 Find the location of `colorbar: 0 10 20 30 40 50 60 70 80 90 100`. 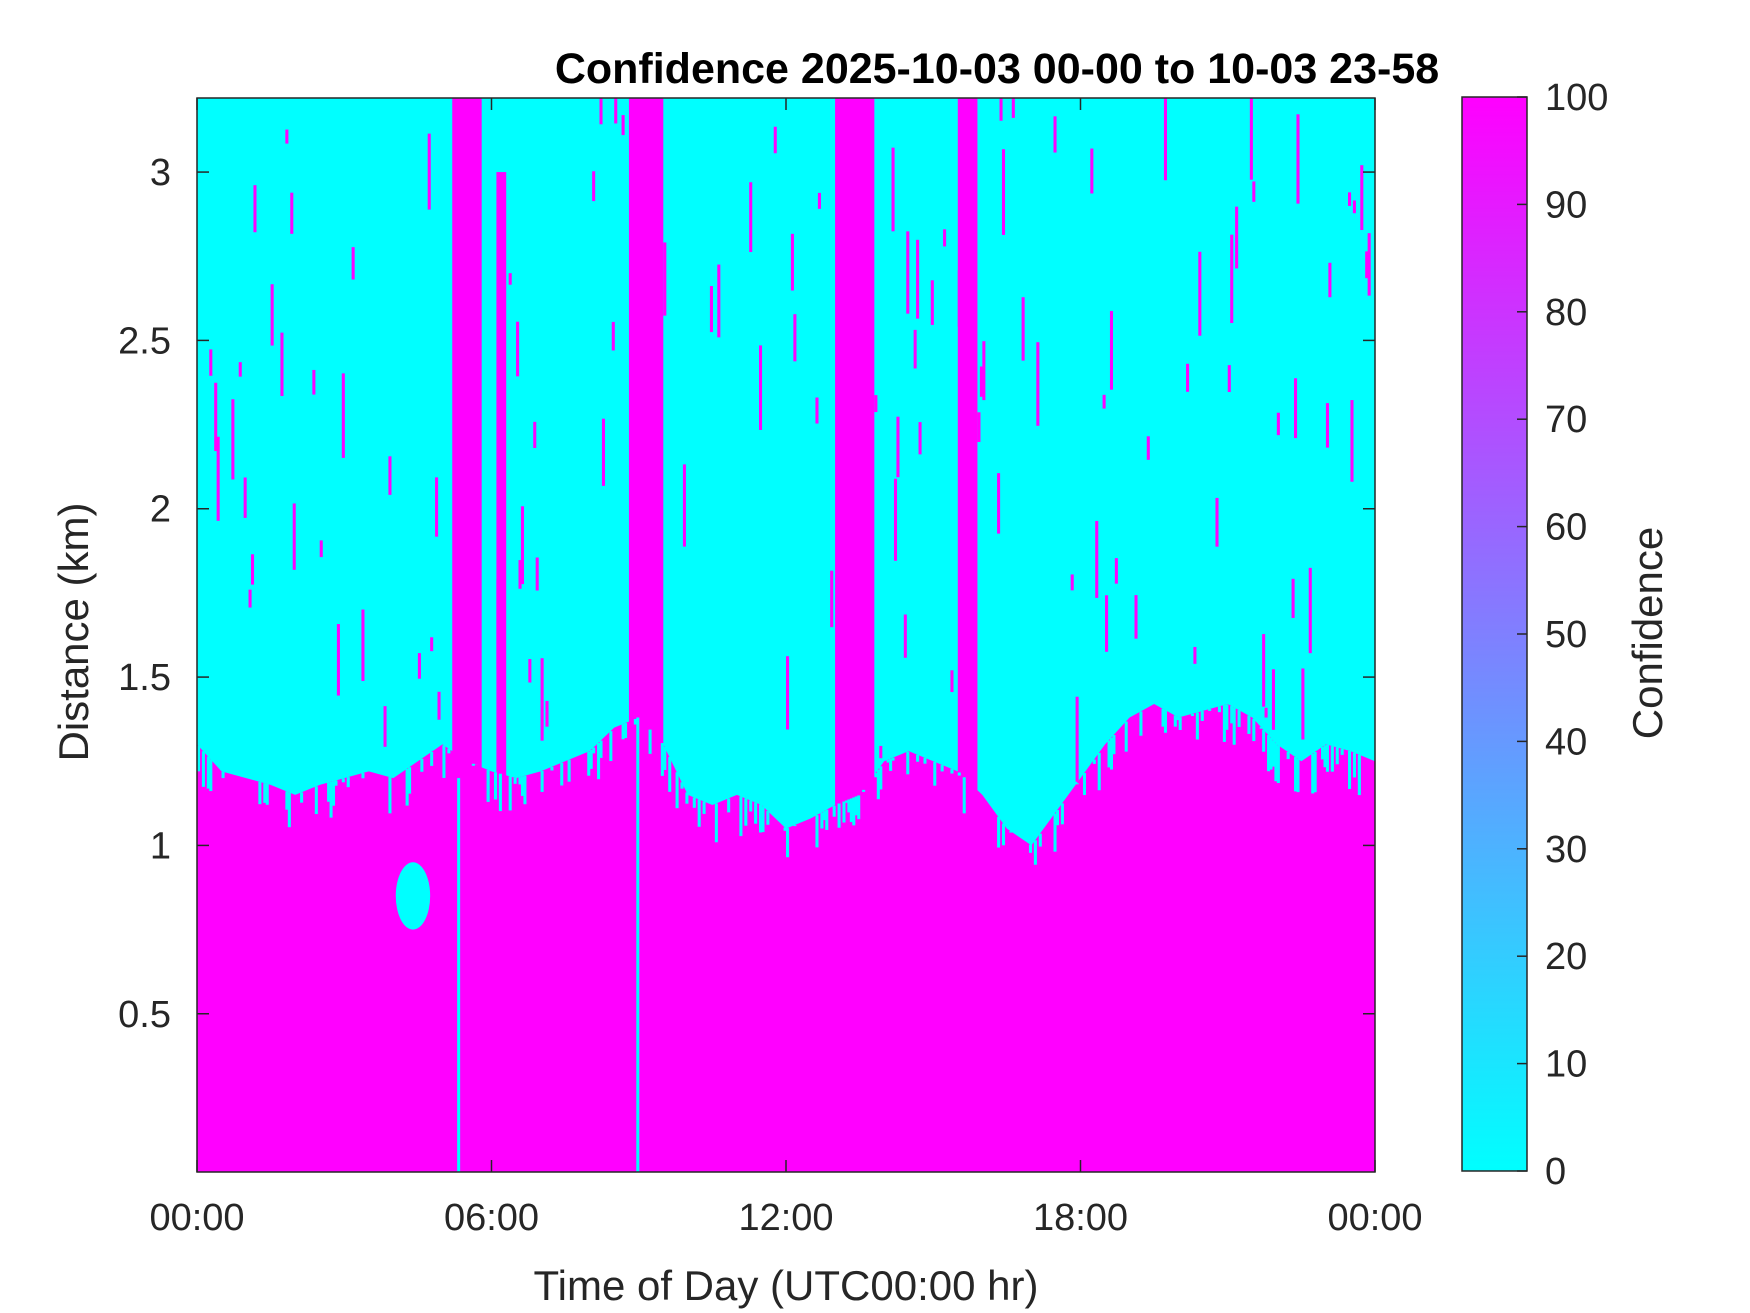

colorbar: 0 10 20 30 40 50 60 70 80 90 100 is located at coordinates (1534, 635).